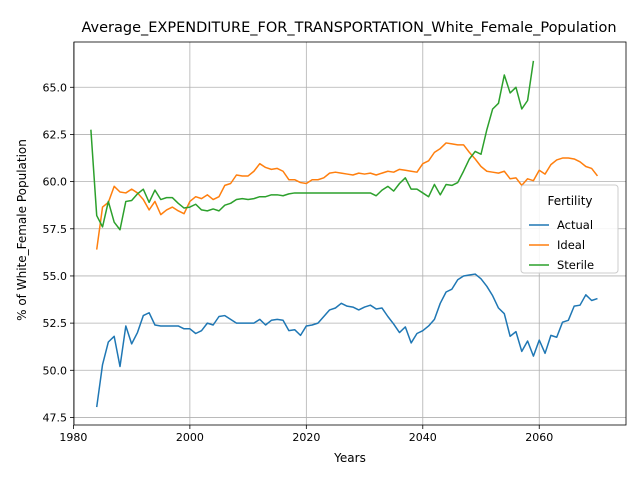 The height and width of the screenshot is (480, 640). I want to click on legend-box, so click(569, 229).